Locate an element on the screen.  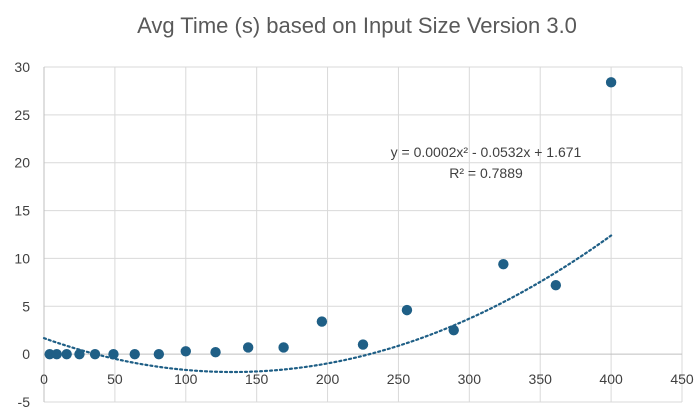
y-tick-label: 25 is located at coordinates (22, 115).